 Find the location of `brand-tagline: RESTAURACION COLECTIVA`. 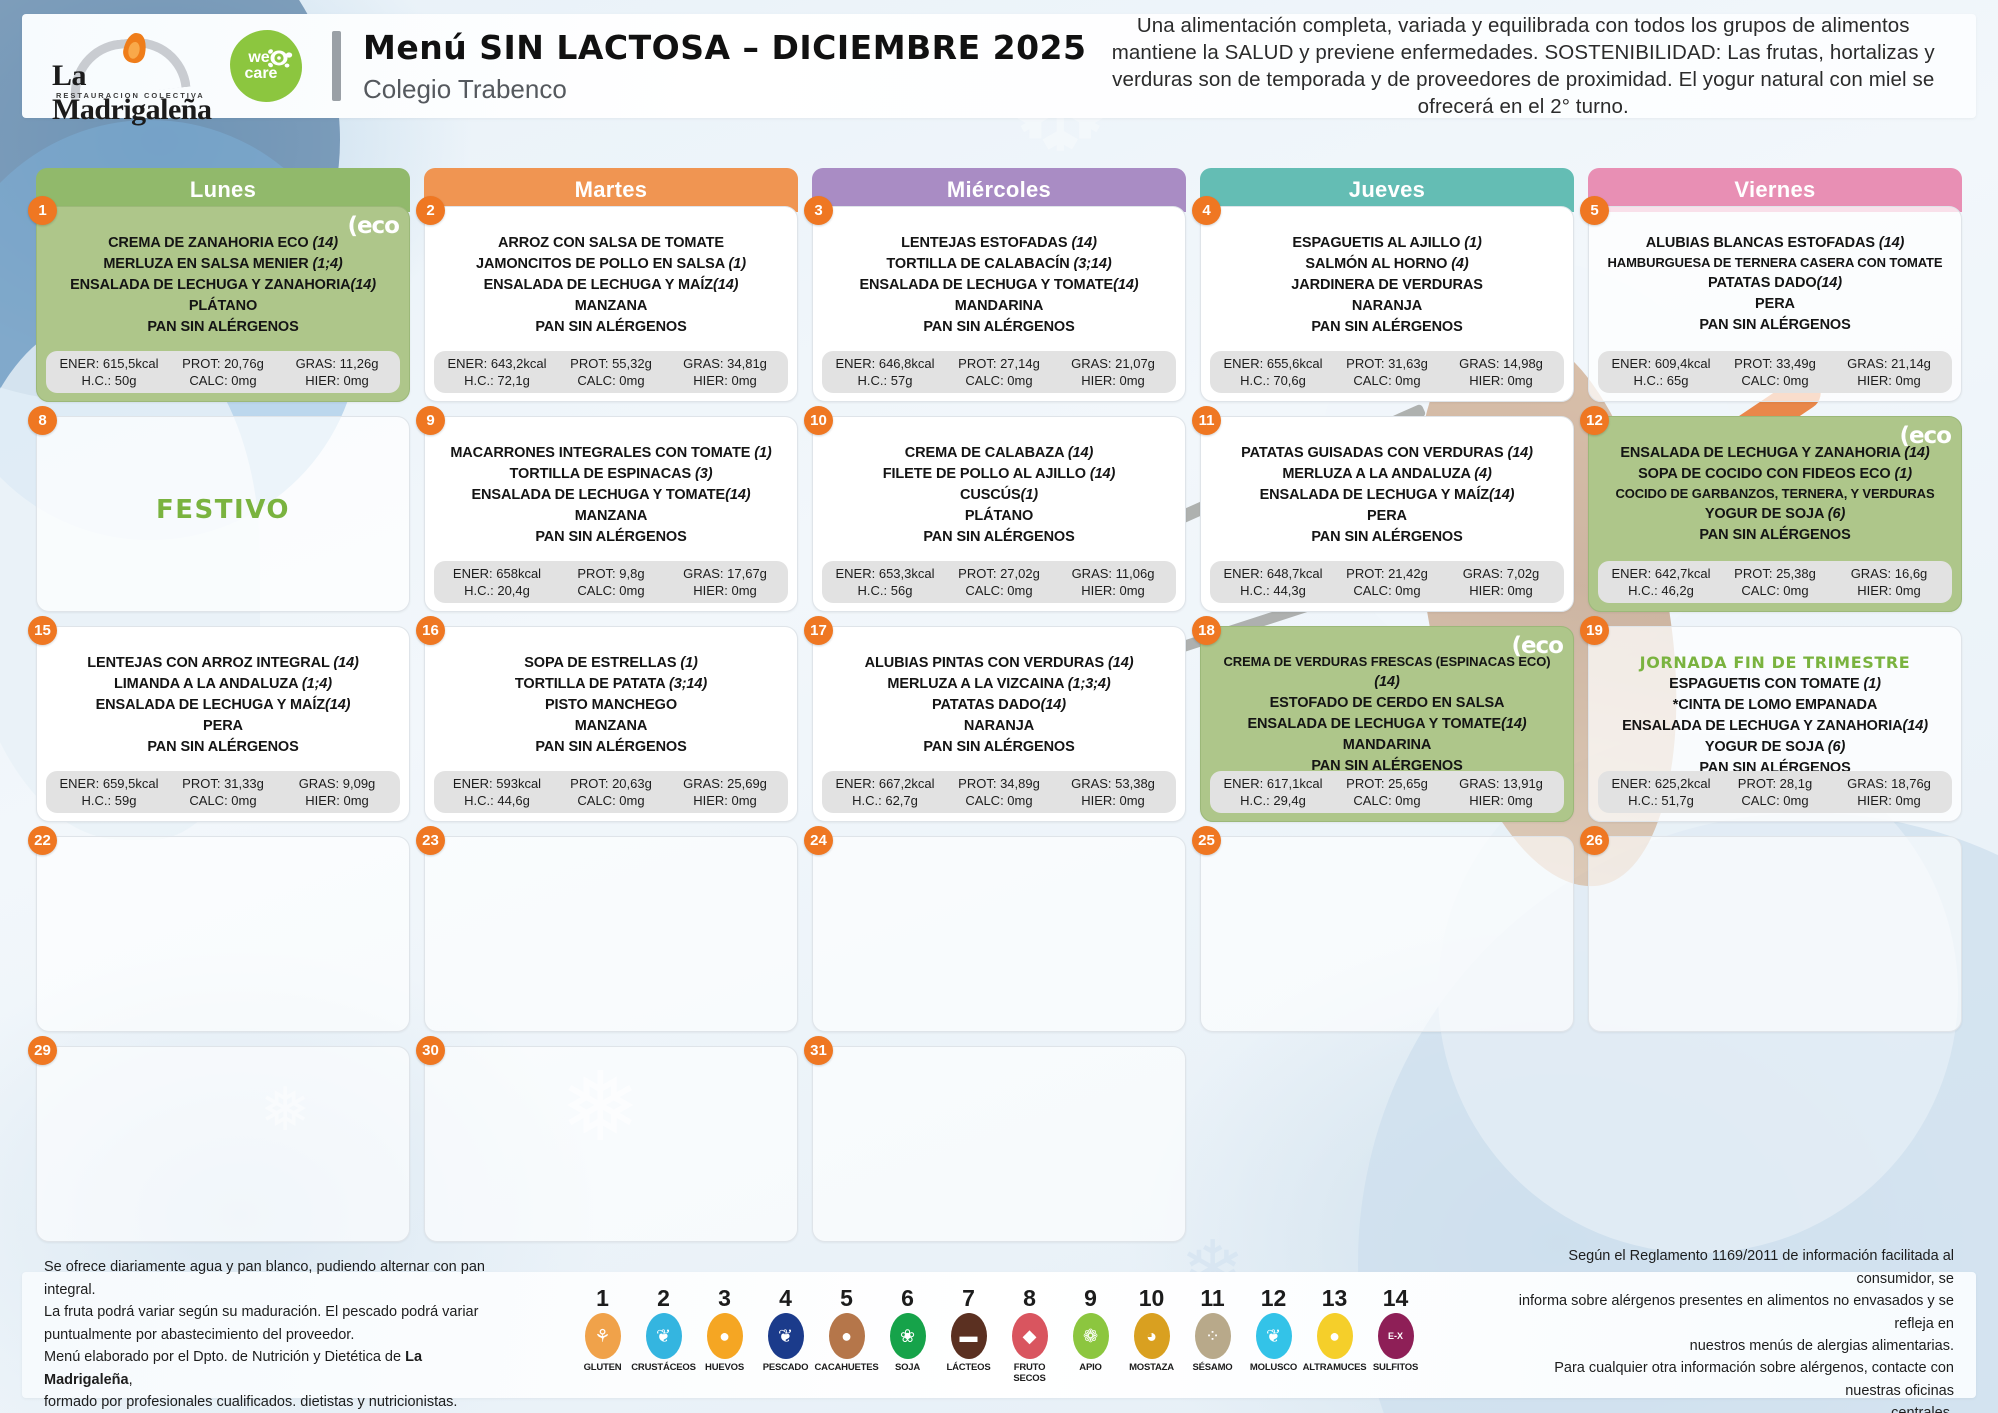

brand-tagline: RESTAURACION COLECTIVA is located at coordinates (130, 95).